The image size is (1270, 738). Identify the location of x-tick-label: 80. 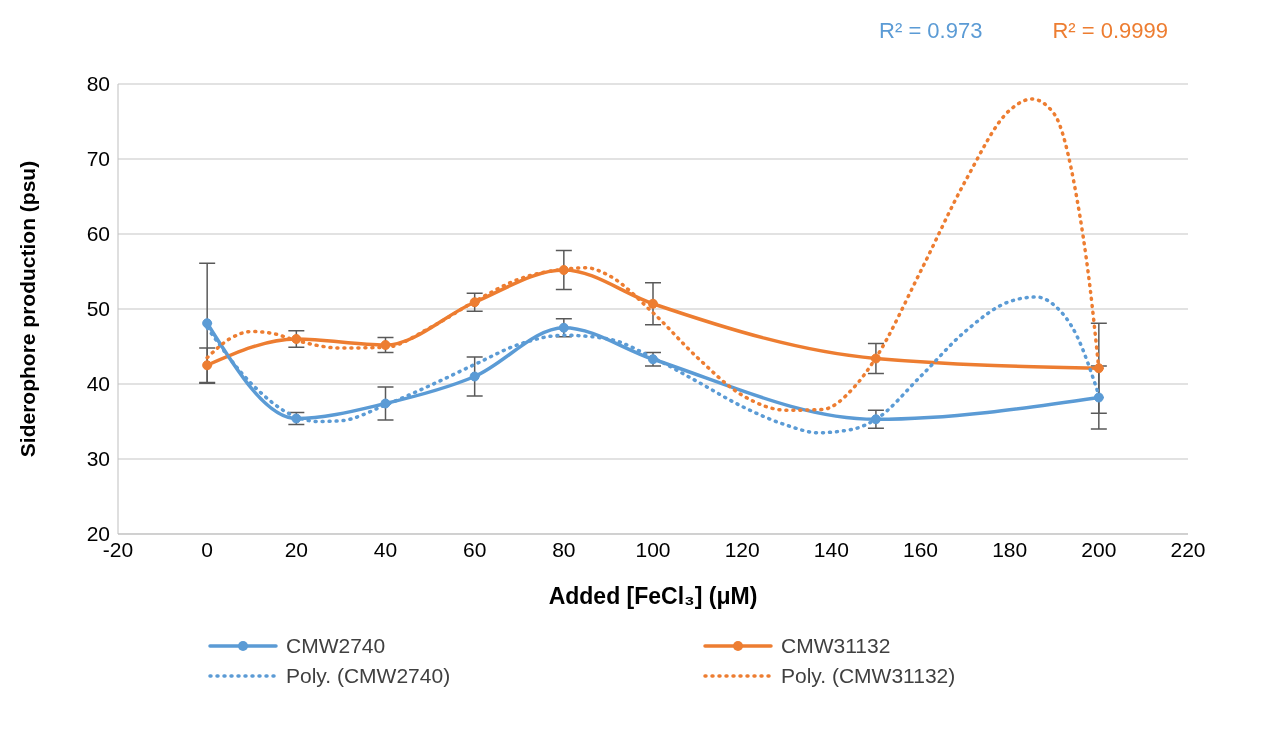
(564, 549).